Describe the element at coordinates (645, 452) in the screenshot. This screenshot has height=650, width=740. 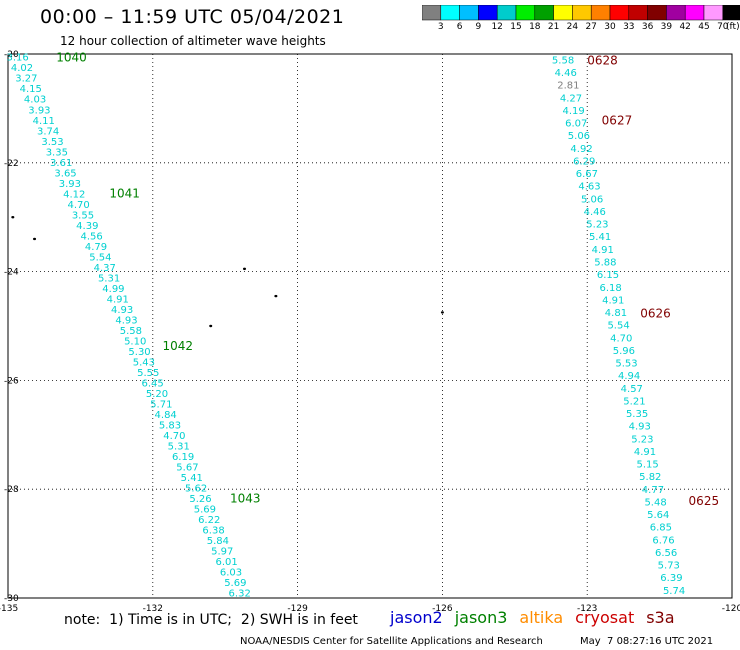
I see `wave-height-value: 4.91` at that location.